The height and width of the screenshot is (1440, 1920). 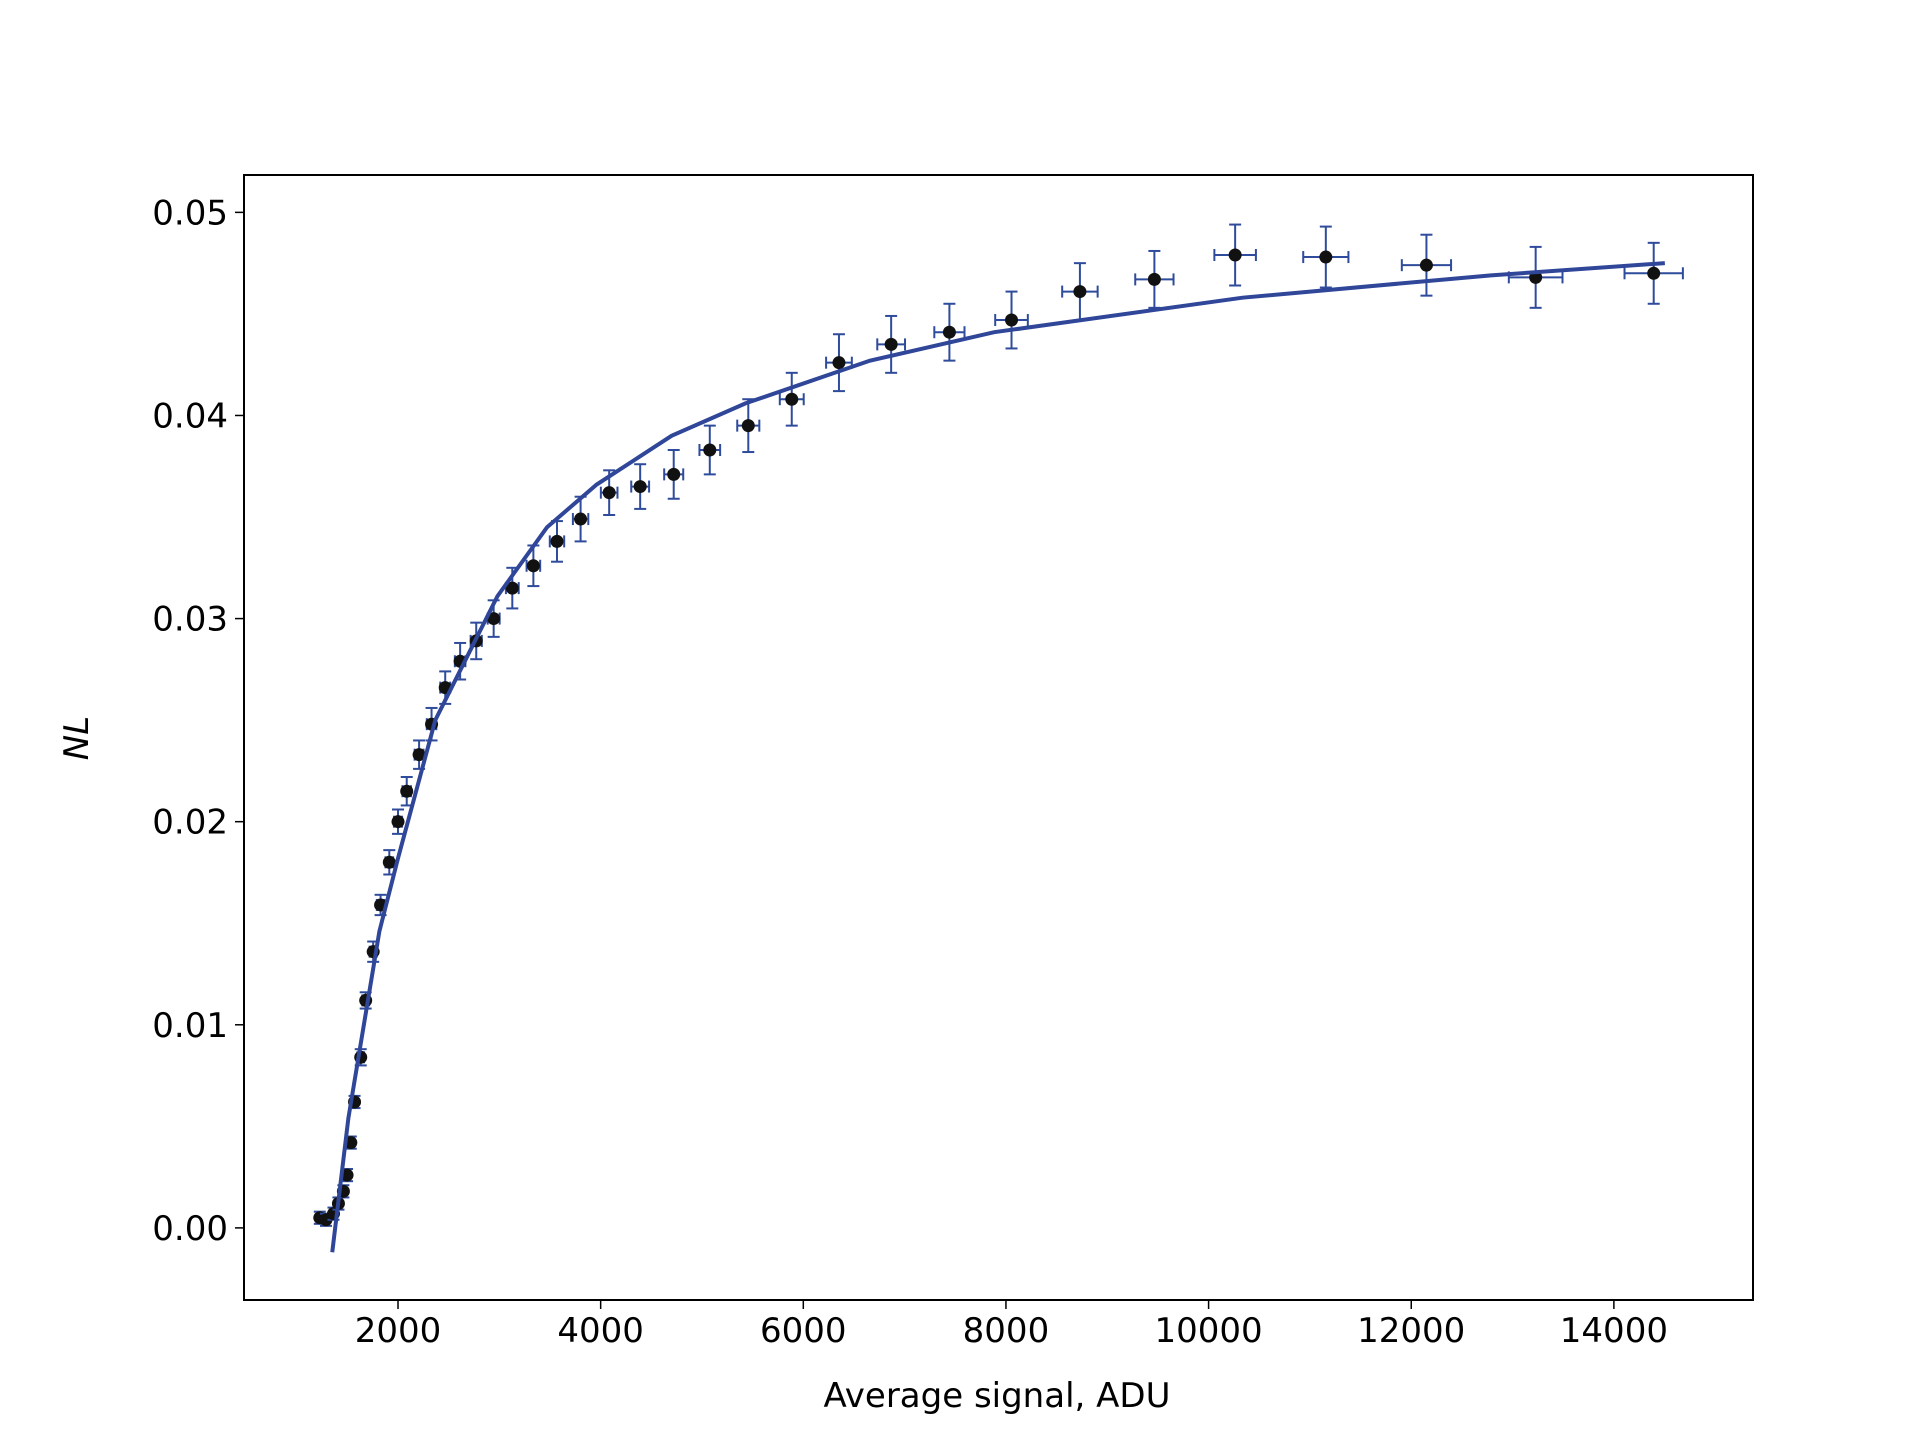 What do you see at coordinates (1006, 1331) in the screenshot?
I see `x-tick-label: 8000` at bounding box center [1006, 1331].